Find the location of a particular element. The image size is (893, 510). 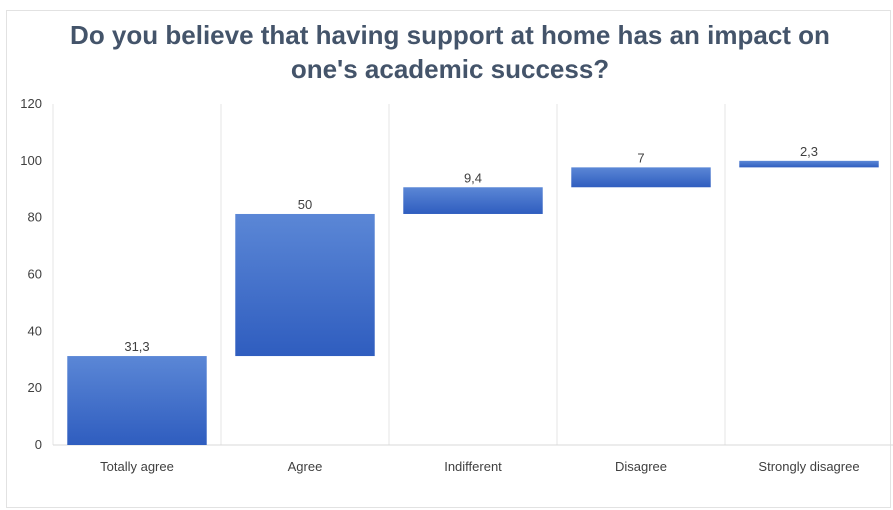

category-label: Agree is located at coordinates (305, 466).